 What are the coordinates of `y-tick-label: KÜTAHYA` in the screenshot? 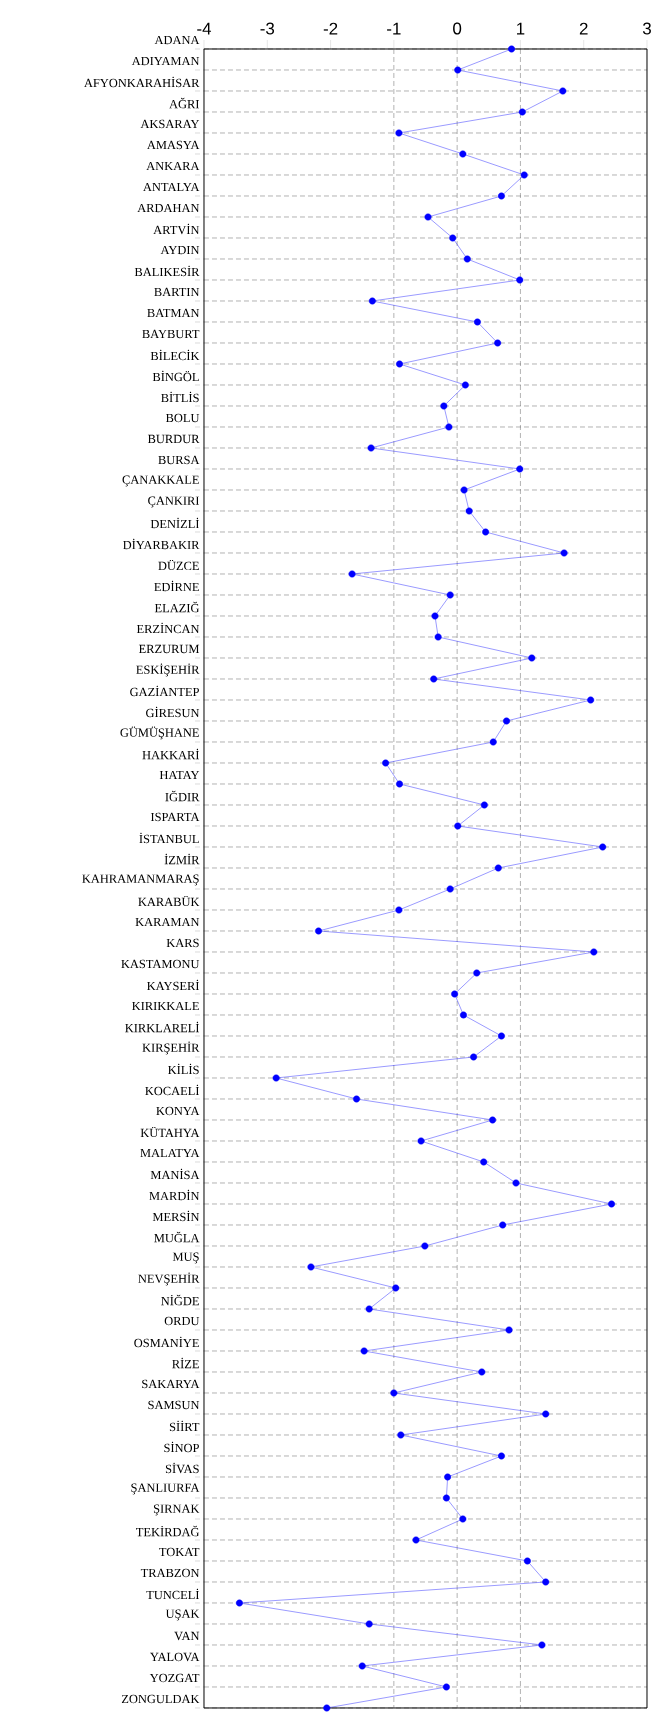 It's located at (170, 1132).